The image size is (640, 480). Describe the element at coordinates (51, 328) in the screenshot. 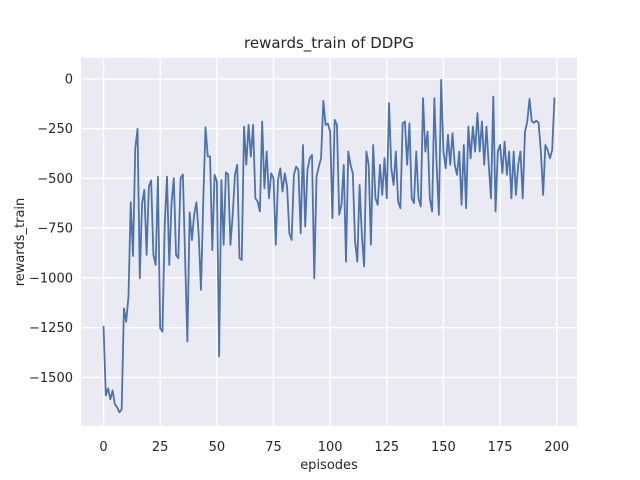

I see `y-tick-label: −1250` at that location.